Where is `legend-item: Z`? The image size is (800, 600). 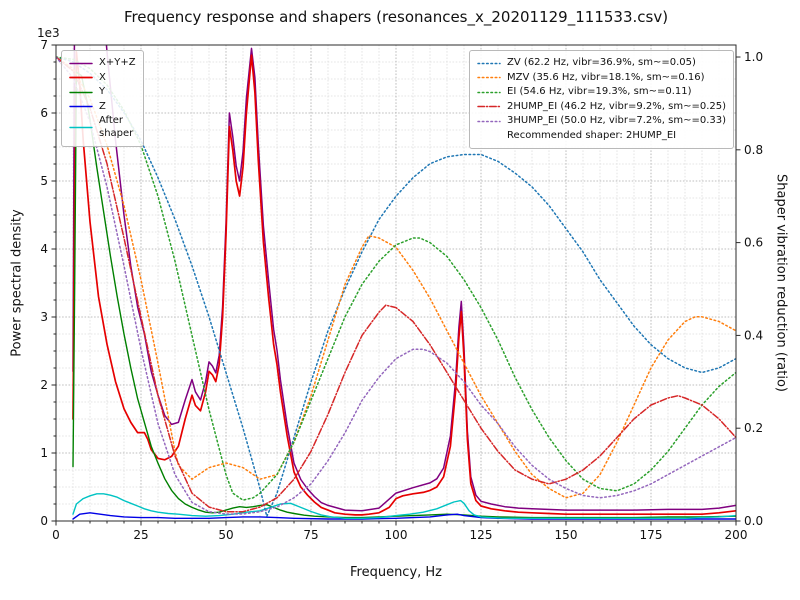 legend-item: Z is located at coordinates (102, 107).